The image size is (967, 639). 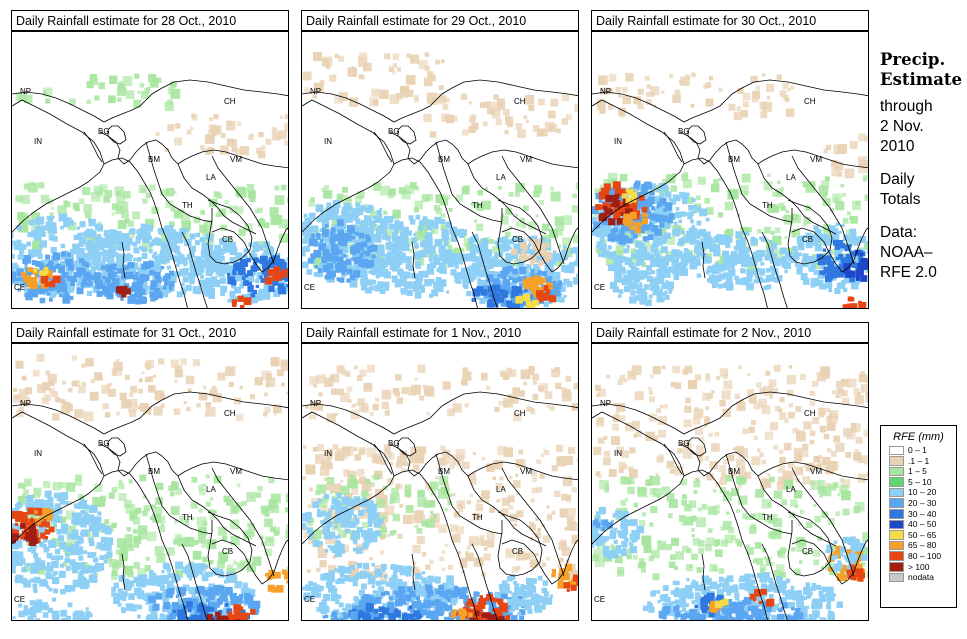 What do you see at coordinates (922, 502) in the screenshot?
I see `legend-label: 20 – 30` at bounding box center [922, 502].